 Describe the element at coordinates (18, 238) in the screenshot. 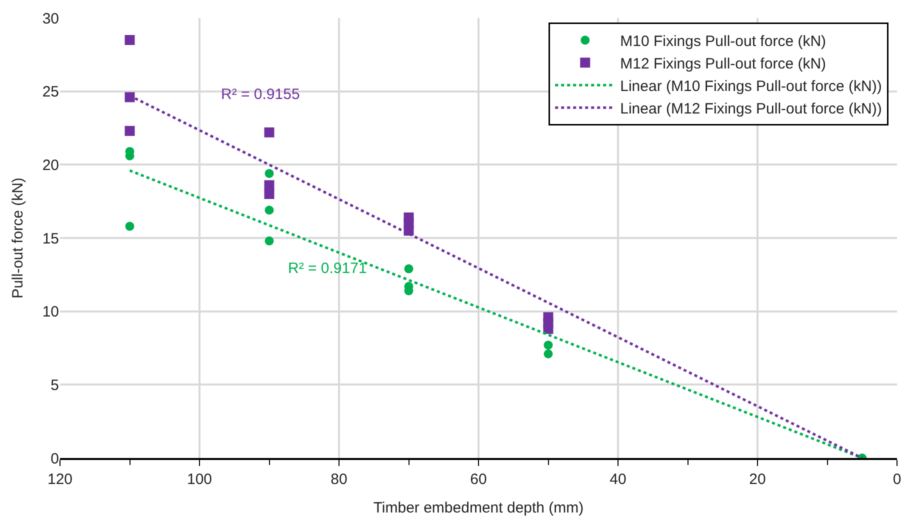

I see `y-axis-title: Pull-out force (kN)` at that location.